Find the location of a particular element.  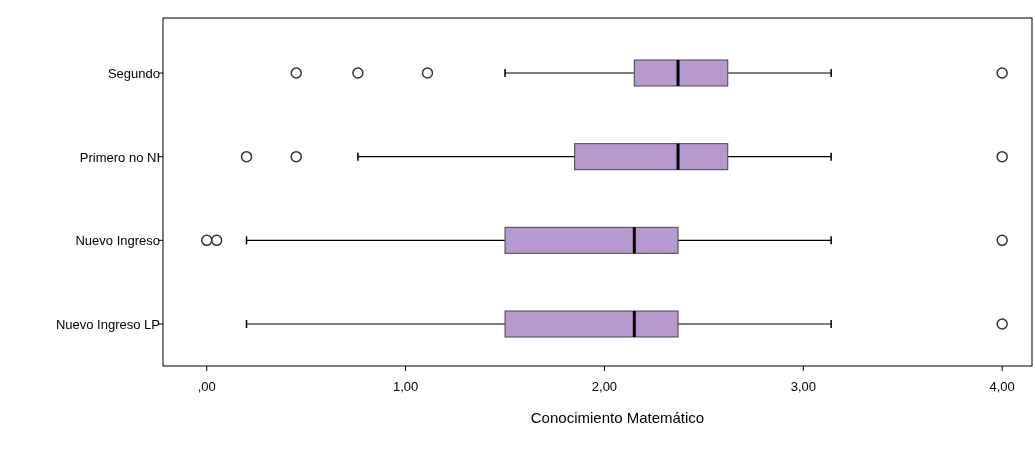

y-tick-label: Primero no NI is located at coordinates (119, 157).